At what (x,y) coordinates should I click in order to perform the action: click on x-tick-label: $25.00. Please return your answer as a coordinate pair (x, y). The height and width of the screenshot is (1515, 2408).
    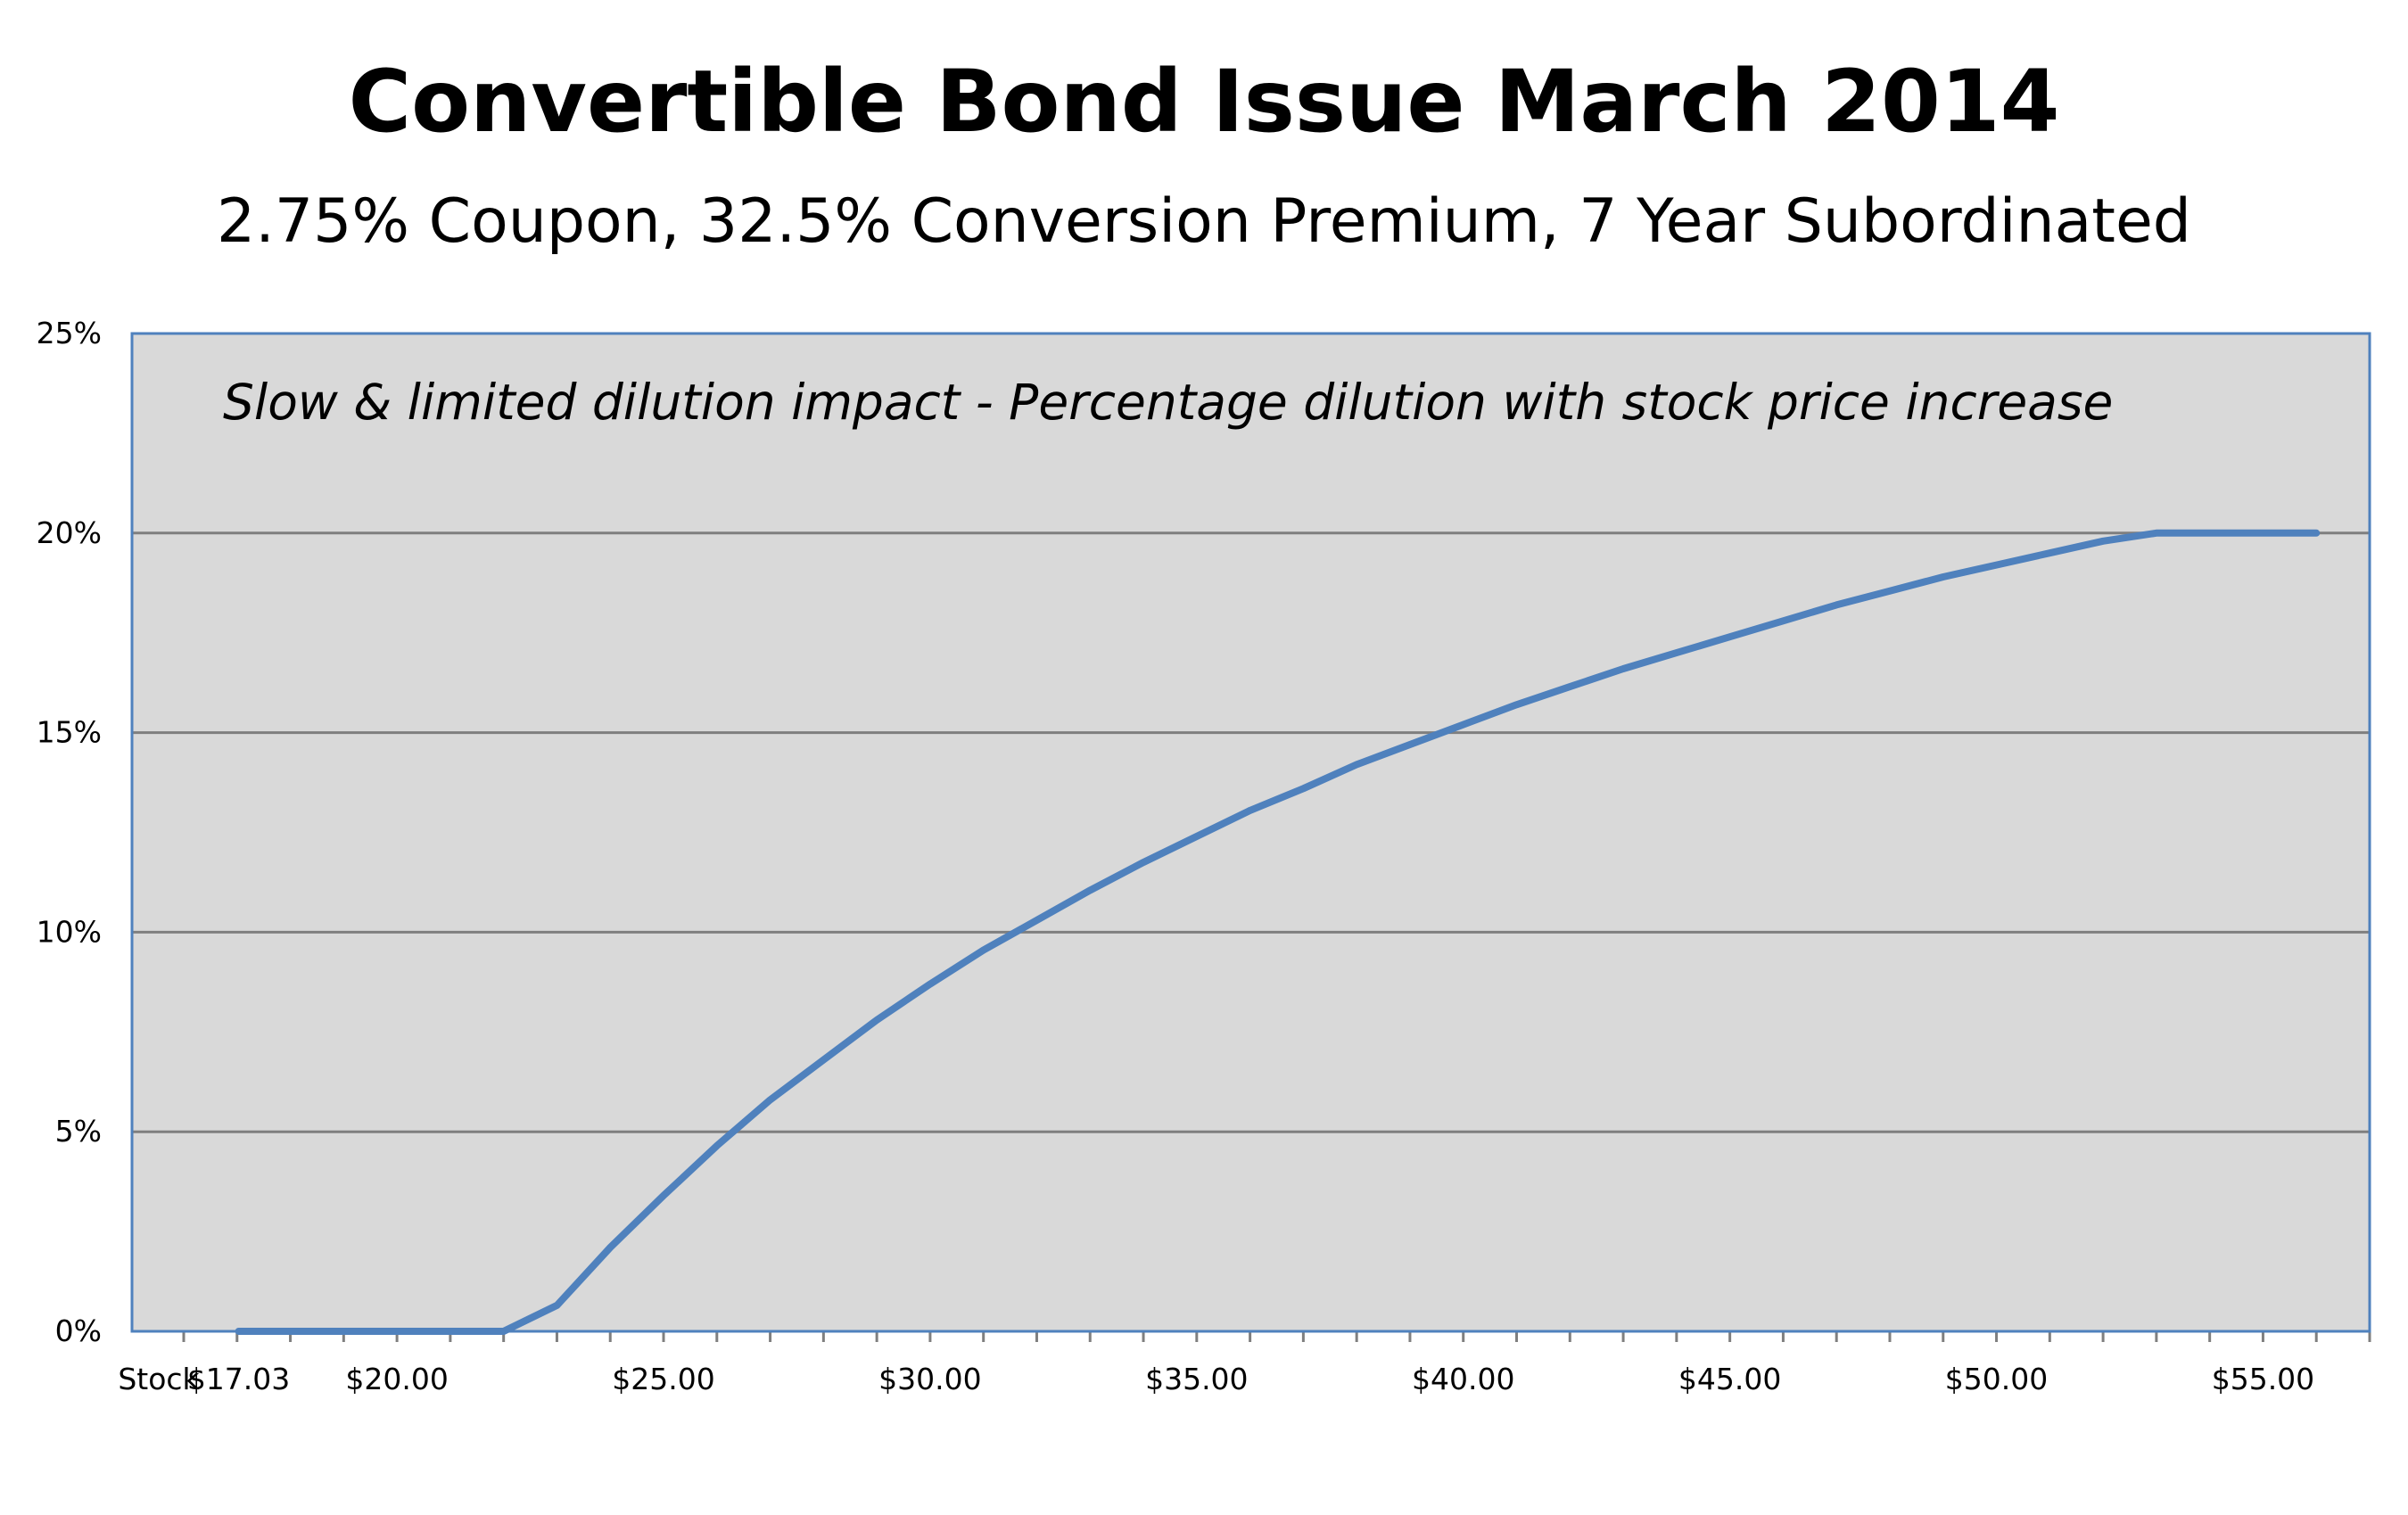
    Looking at the image, I should click on (663, 1379).